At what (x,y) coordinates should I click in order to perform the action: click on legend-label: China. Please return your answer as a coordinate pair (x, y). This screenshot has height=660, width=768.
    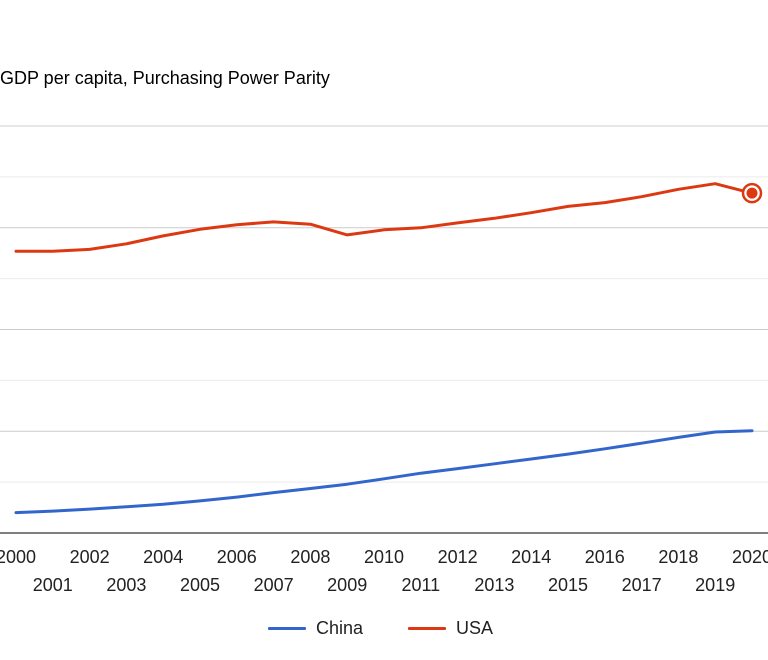
    Looking at the image, I should click on (340, 627).